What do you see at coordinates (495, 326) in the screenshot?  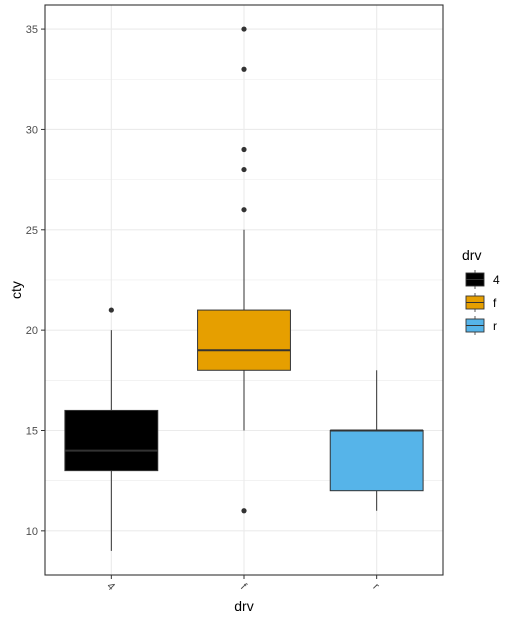 I see `legend-label: r` at bounding box center [495, 326].